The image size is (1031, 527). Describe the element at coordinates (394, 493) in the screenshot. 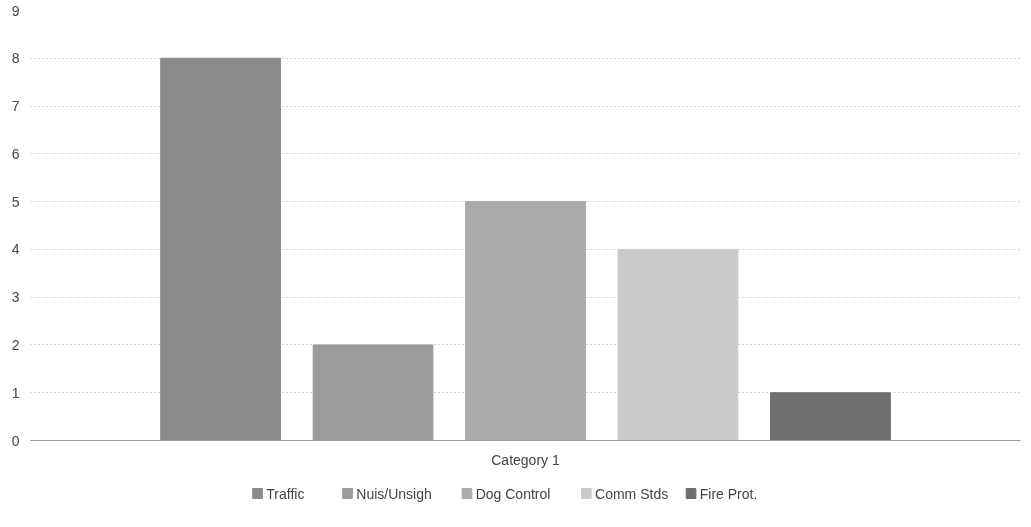

I see `legend-label: Nuis/Unsigh` at that location.